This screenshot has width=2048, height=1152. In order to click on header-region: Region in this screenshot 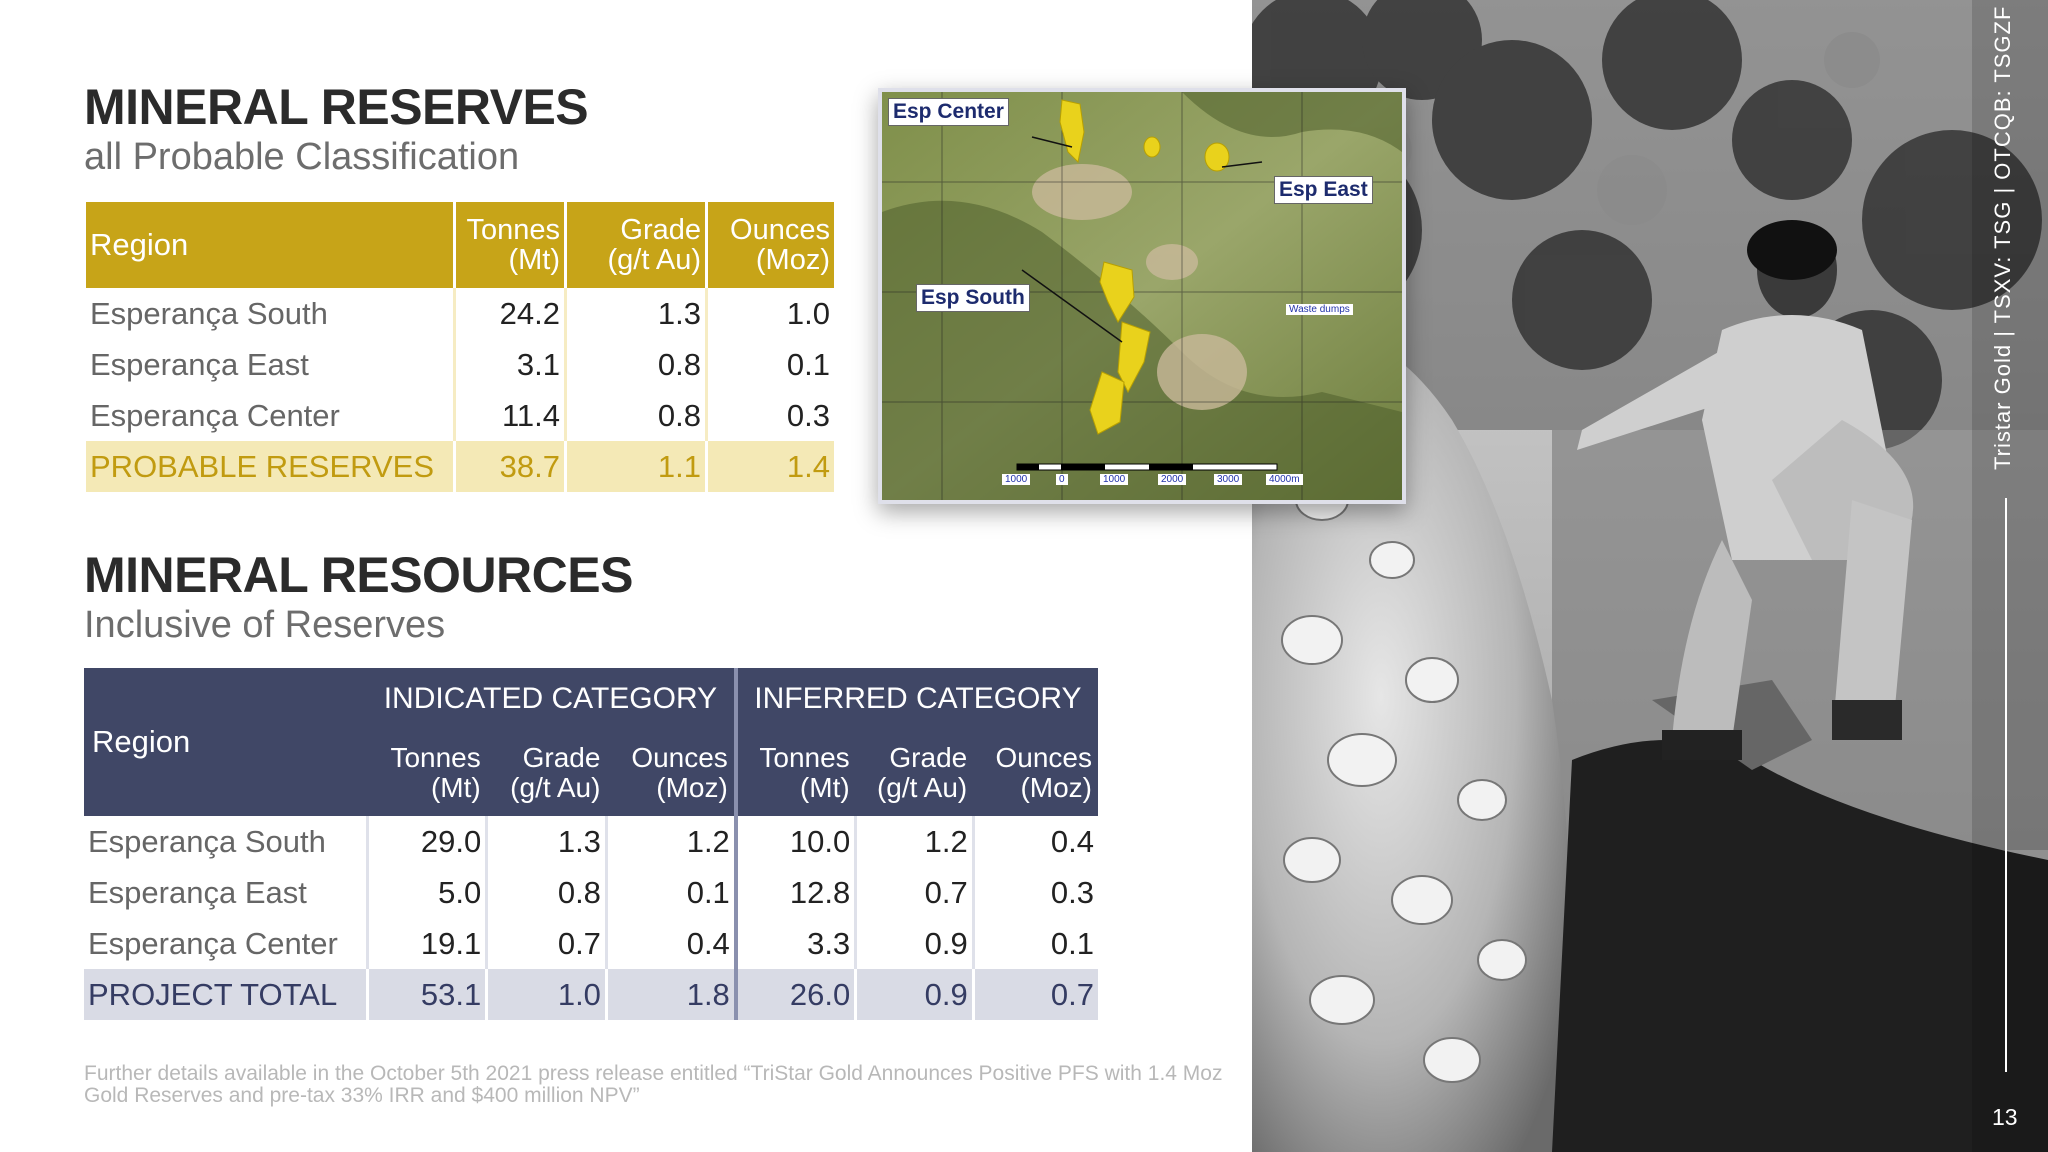, I will do `click(225, 742)`.